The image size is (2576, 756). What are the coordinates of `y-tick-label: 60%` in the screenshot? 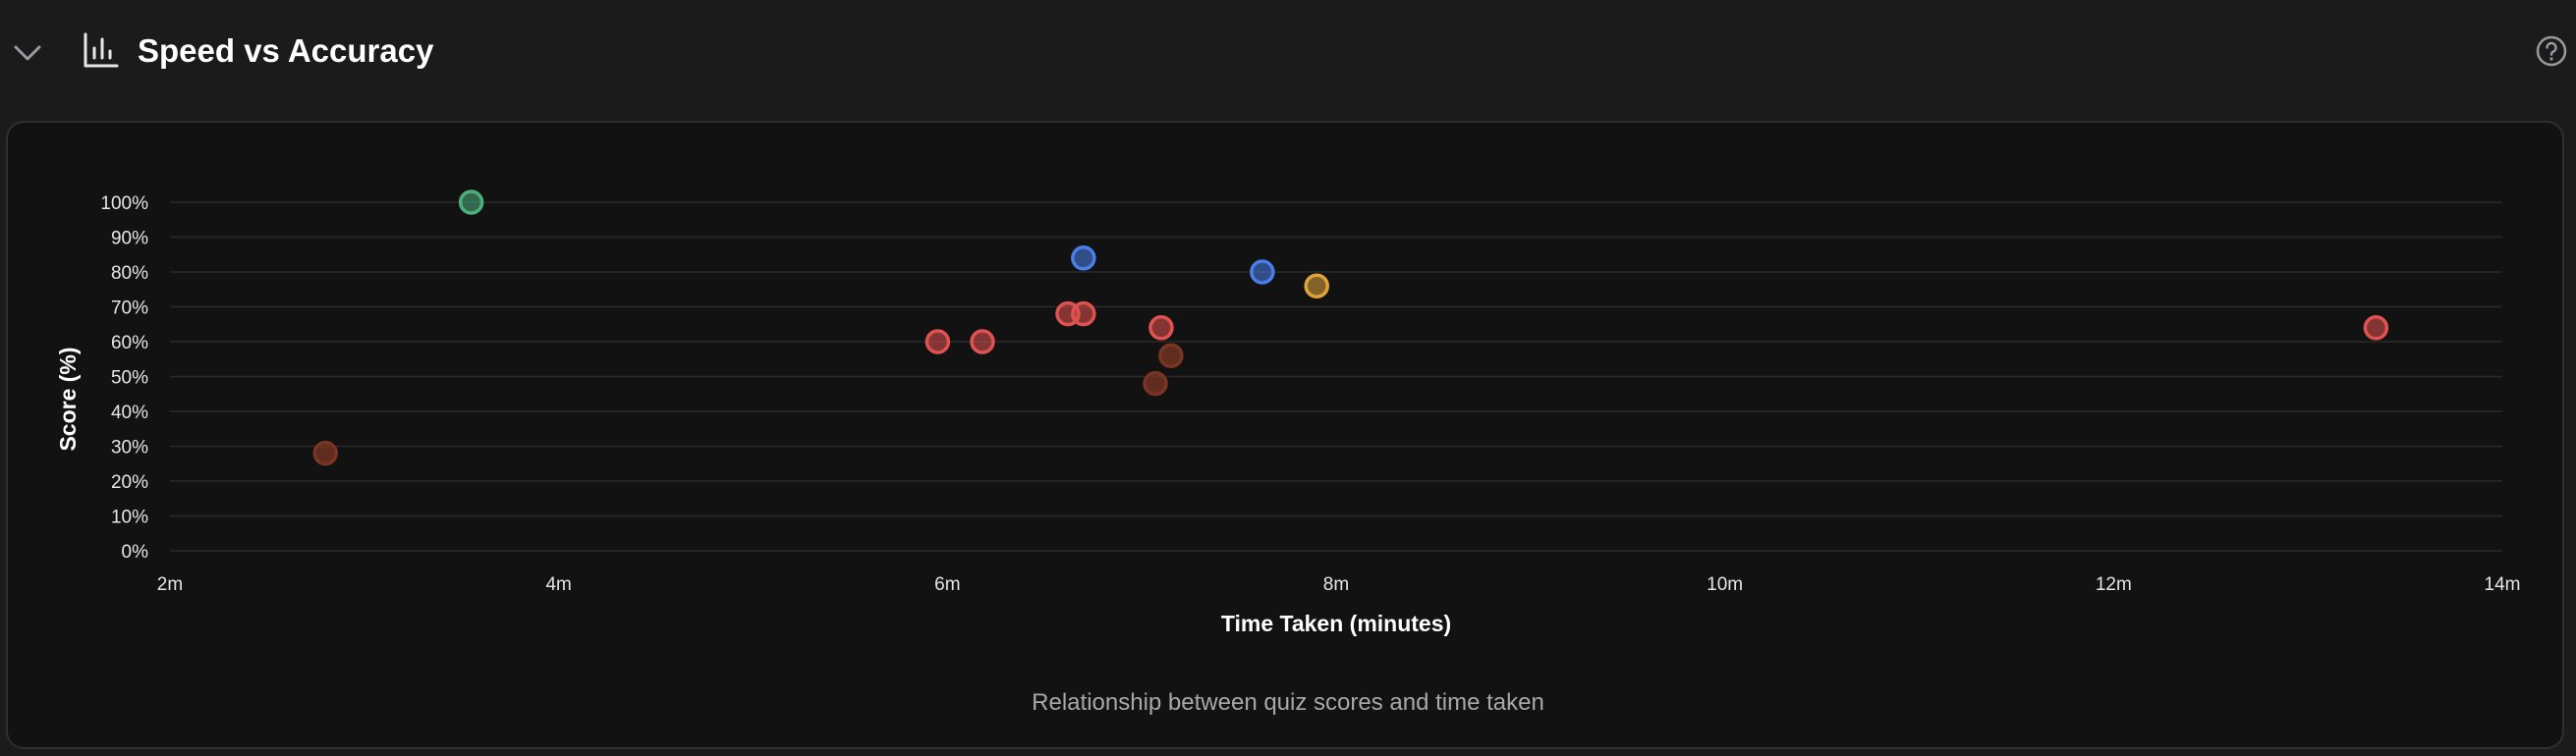 It's located at (129, 343).